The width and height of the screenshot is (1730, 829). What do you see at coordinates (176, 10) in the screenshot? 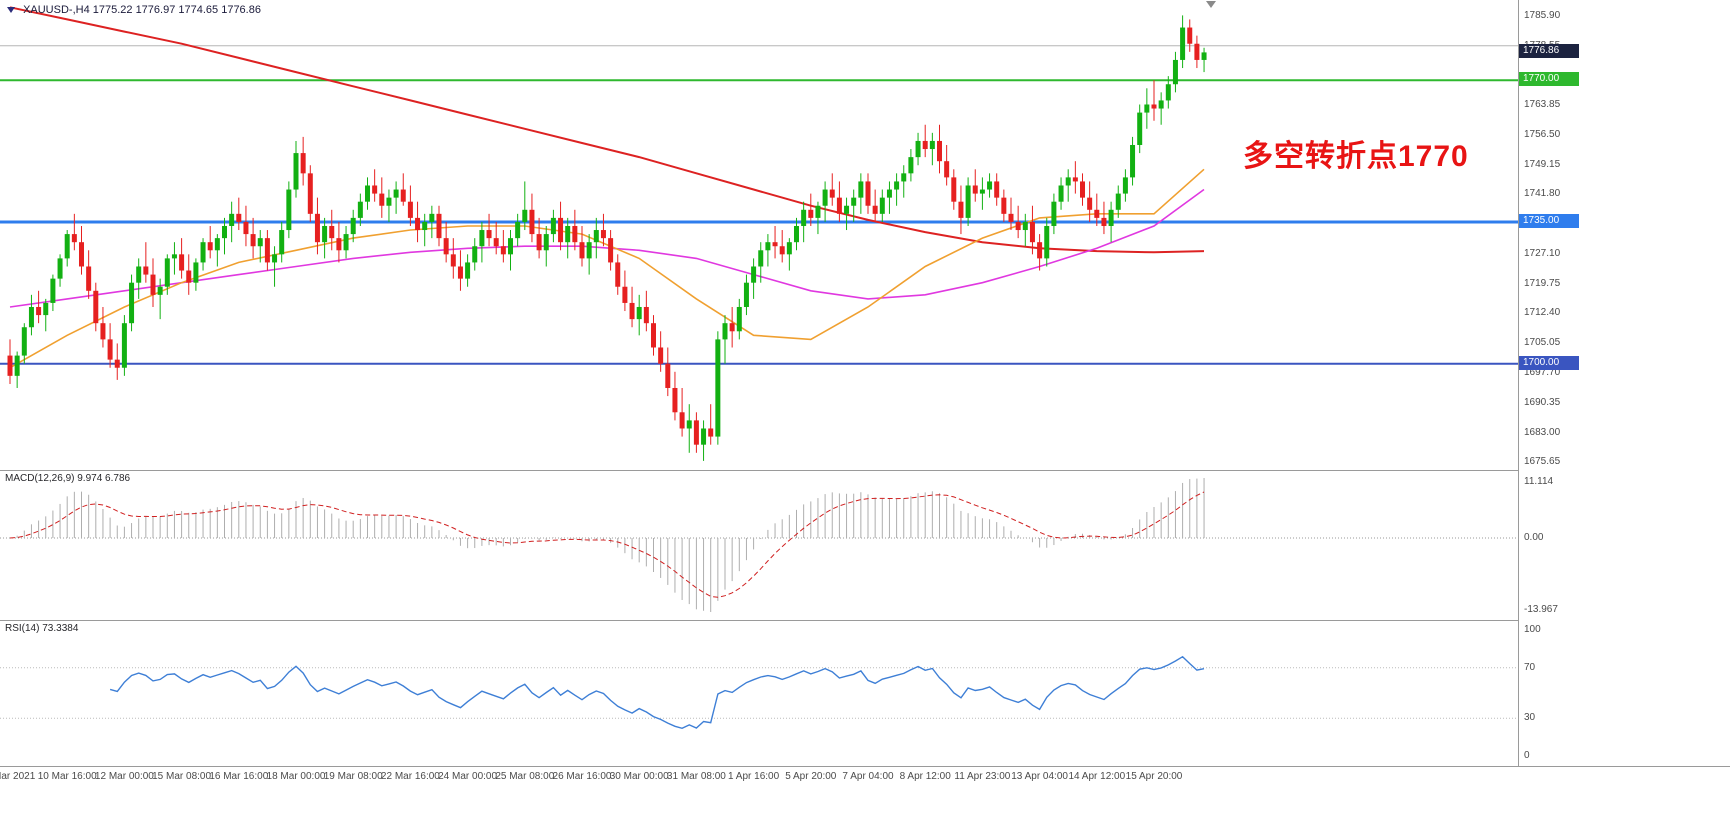
I see `ohlc-values: 1775.22 1776.97 1774.65 1776.86` at bounding box center [176, 10].